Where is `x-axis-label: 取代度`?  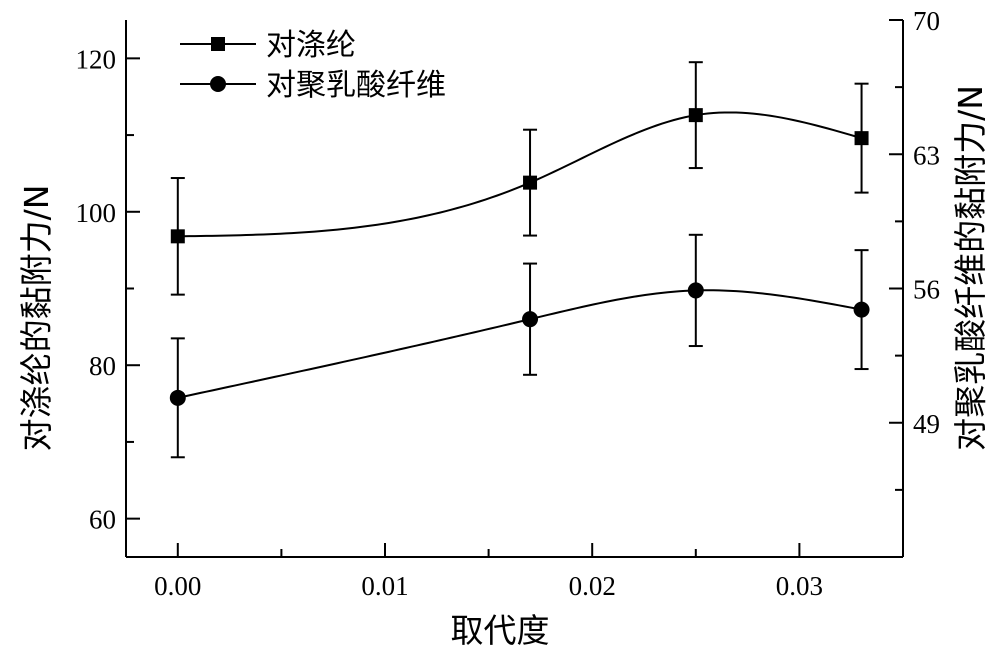 x-axis-label: 取代度 is located at coordinates (500, 630).